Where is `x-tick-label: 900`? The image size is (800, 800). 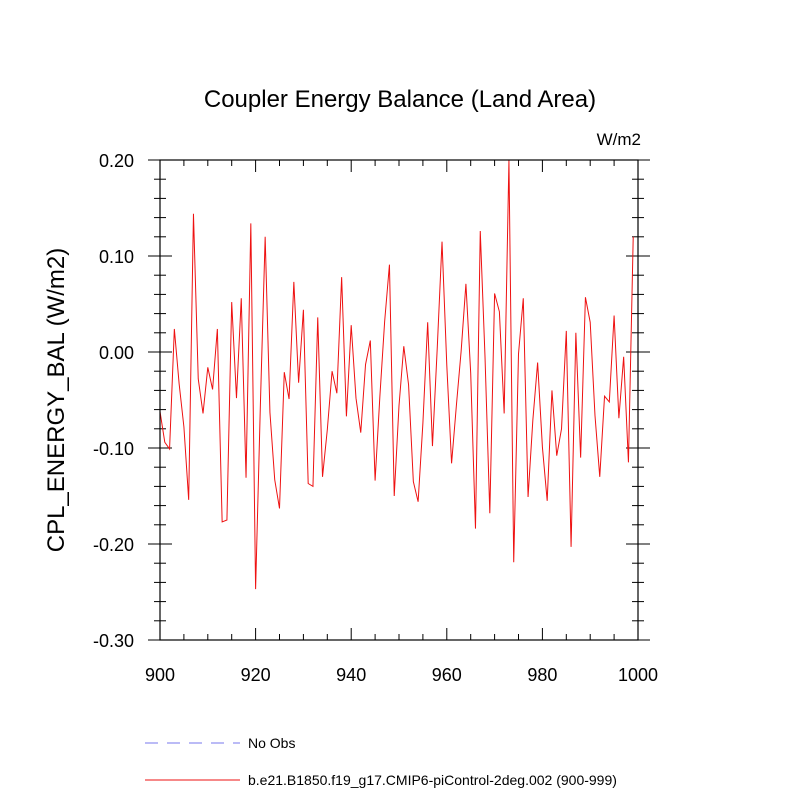
x-tick-label: 900 is located at coordinates (160, 675).